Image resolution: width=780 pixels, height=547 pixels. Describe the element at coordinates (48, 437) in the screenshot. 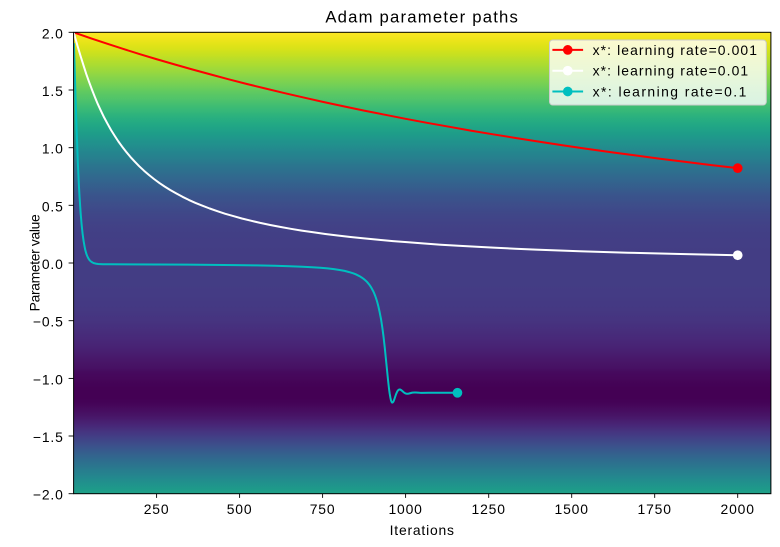

I see `svg-text: −1.5` at that location.